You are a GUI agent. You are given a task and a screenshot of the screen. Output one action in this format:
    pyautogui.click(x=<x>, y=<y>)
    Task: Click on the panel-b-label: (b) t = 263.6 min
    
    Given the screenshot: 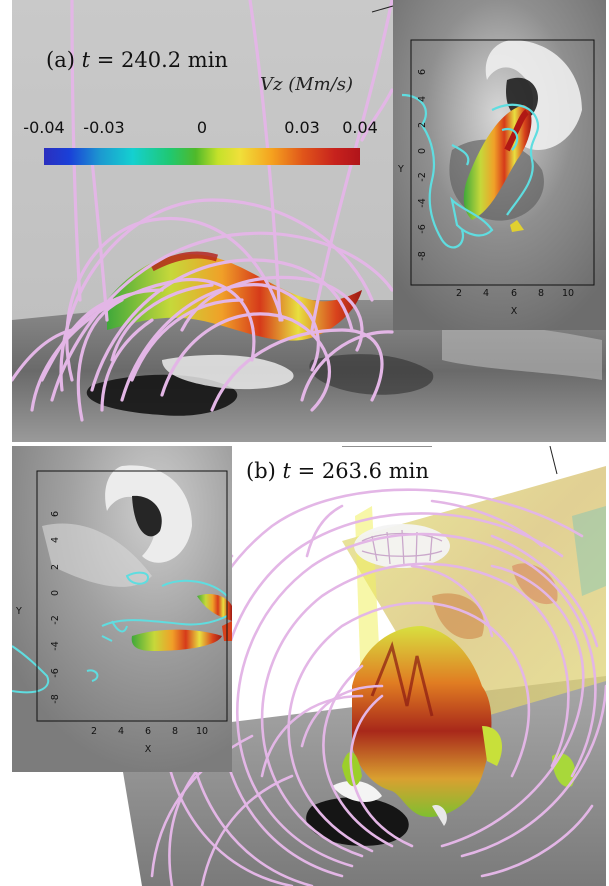 What is the action you would take?
    pyautogui.click(x=337, y=471)
    